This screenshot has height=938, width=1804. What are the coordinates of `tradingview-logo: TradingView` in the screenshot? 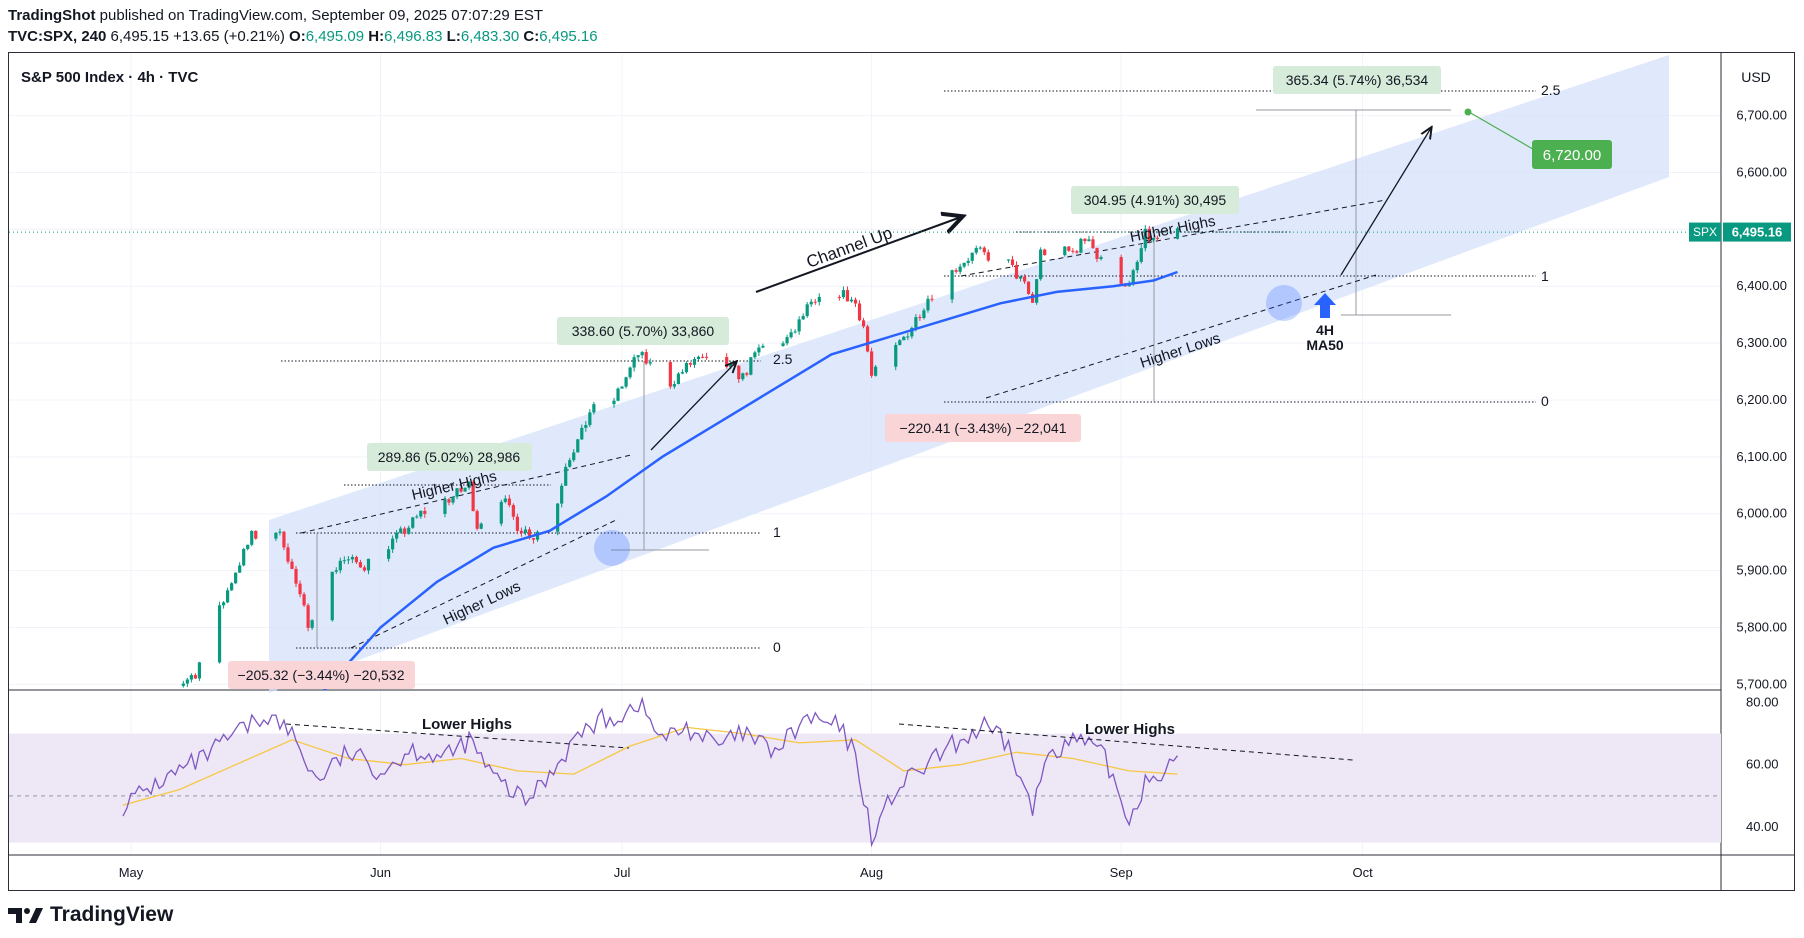 It's located at (90, 915).